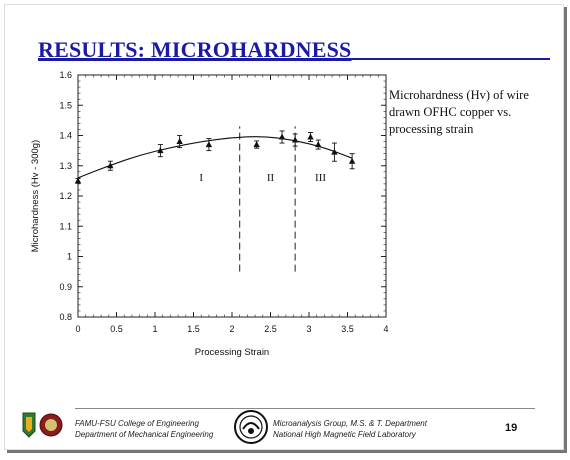  Describe the element at coordinates (201, 178) in the screenshot. I see `region-label: I` at that location.